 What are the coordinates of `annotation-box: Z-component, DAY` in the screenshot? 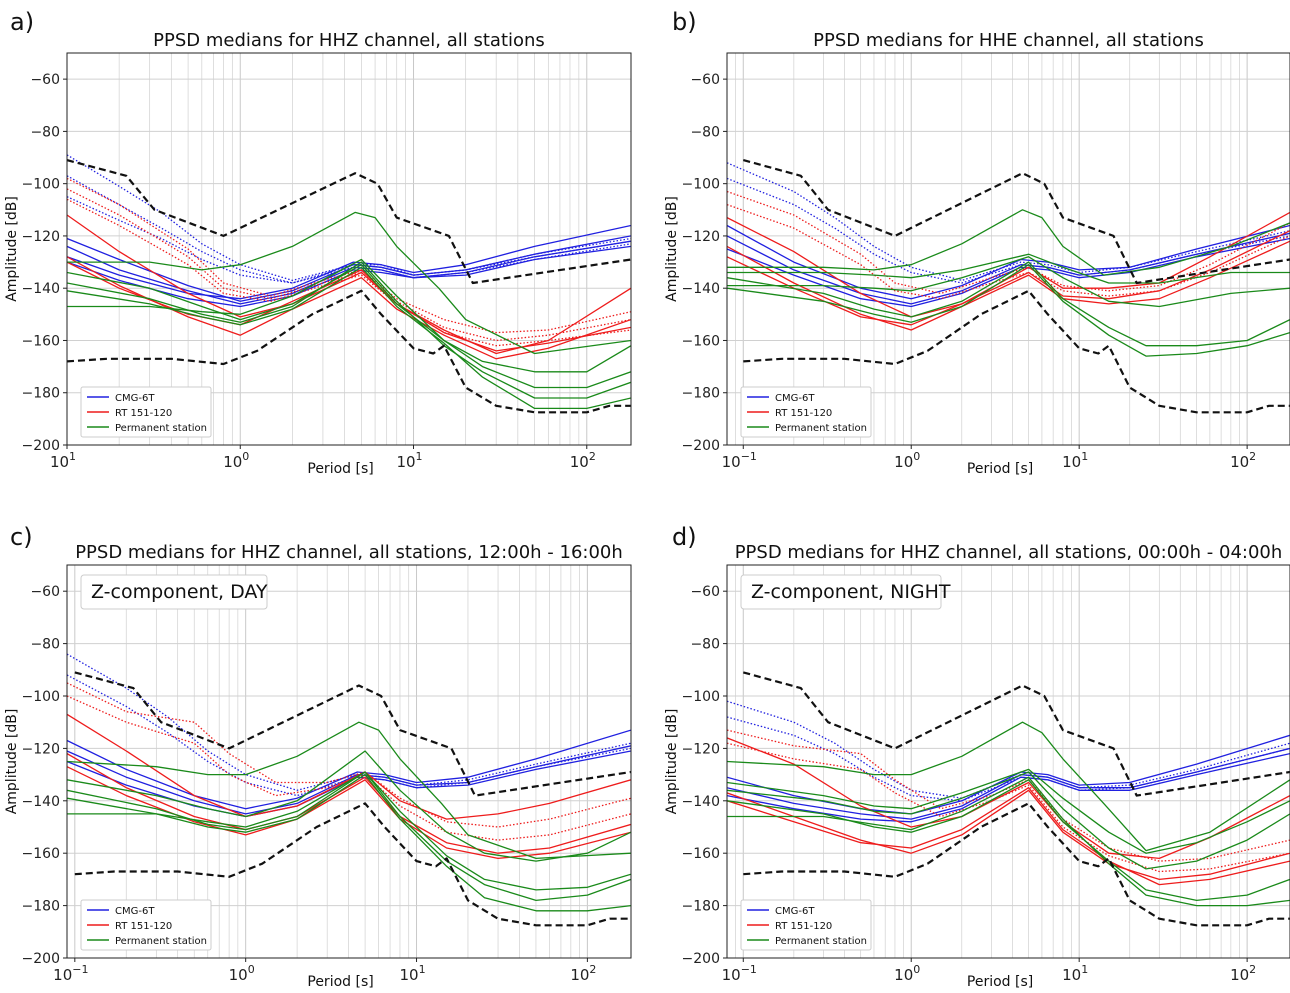 It's located at (174, 592).